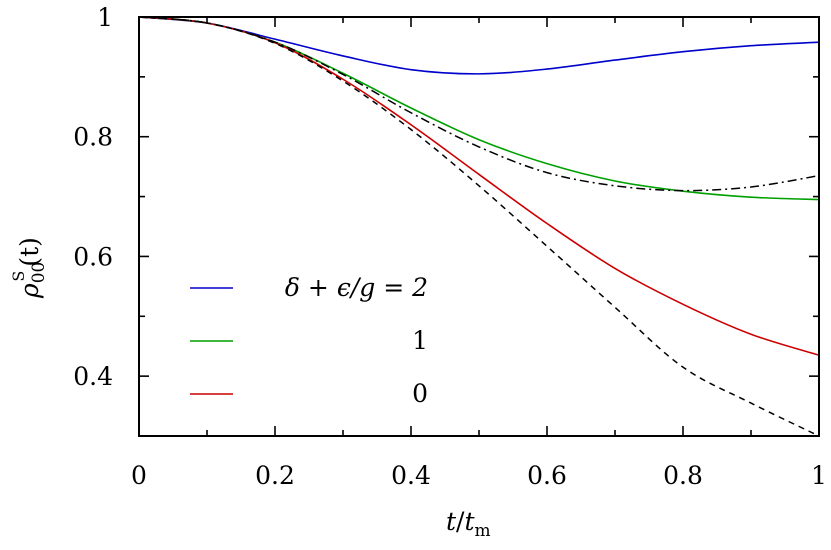  What do you see at coordinates (819, 475) in the screenshot?
I see `x-tick-label: 1` at bounding box center [819, 475].